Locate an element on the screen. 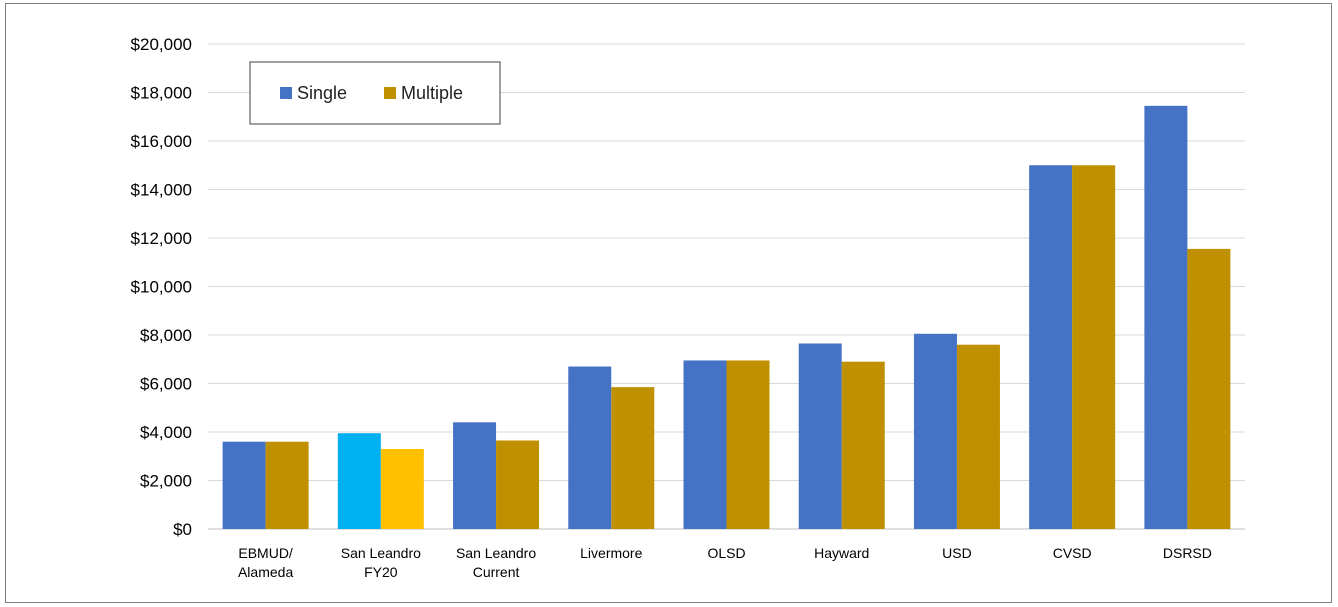 The height and width of the screenshot is (607, 1338). x-category-label: DSRSD is located at coordinates (1187, 553).